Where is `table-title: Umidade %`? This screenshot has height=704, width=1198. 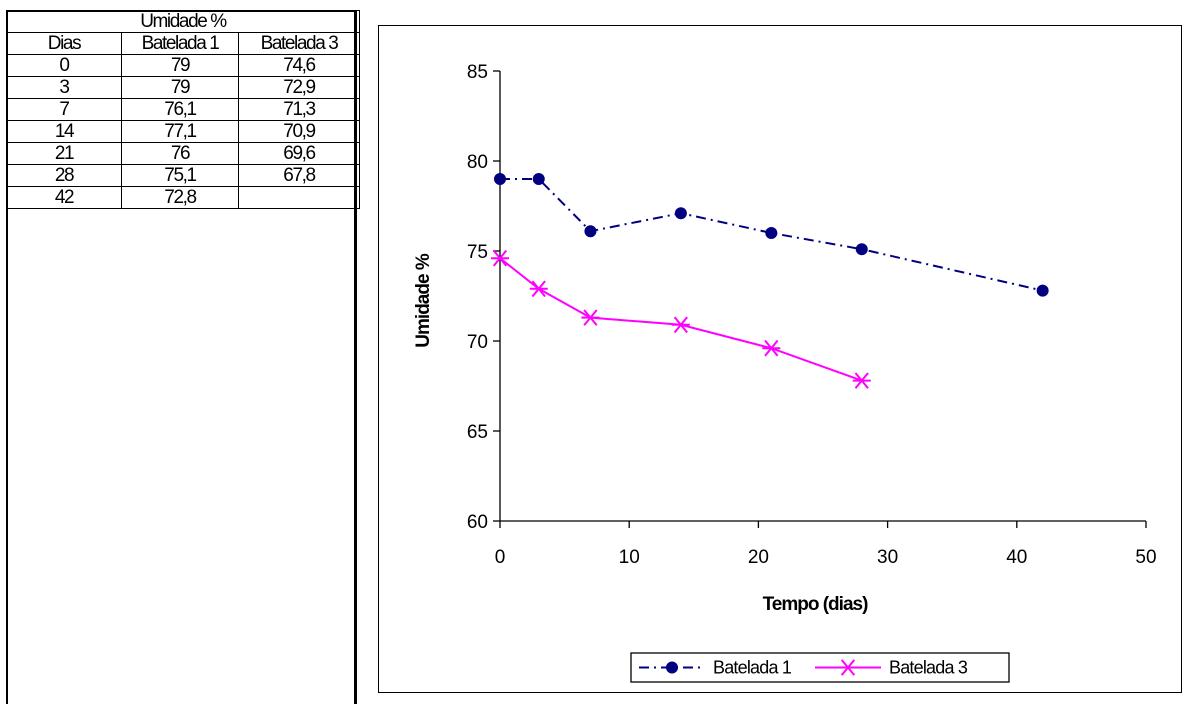 table-title: Umidade % is located at coordinates (183, 21).